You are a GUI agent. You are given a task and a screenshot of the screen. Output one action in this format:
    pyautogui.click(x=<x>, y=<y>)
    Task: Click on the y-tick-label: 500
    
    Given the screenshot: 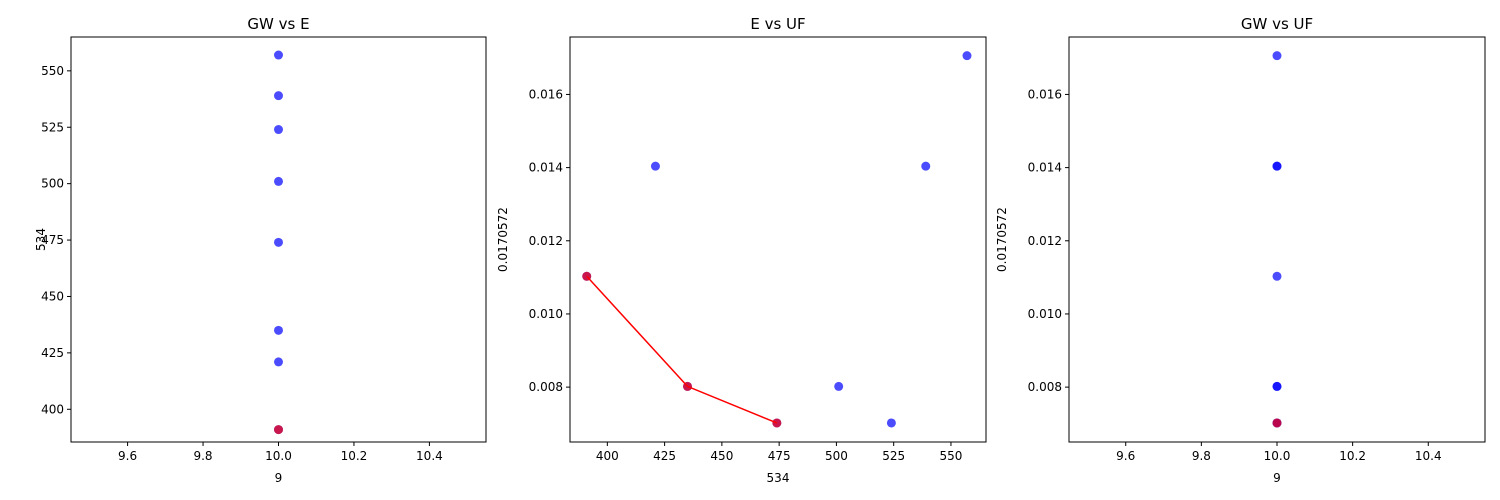 What is the action you would take?
    pyautogui.click(x=52, y=184)
    